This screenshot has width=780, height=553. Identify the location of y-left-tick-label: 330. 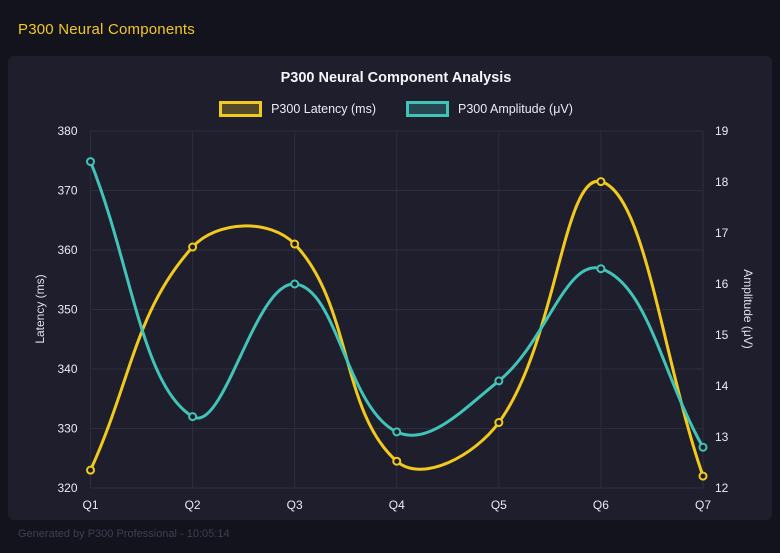
(67, 429).